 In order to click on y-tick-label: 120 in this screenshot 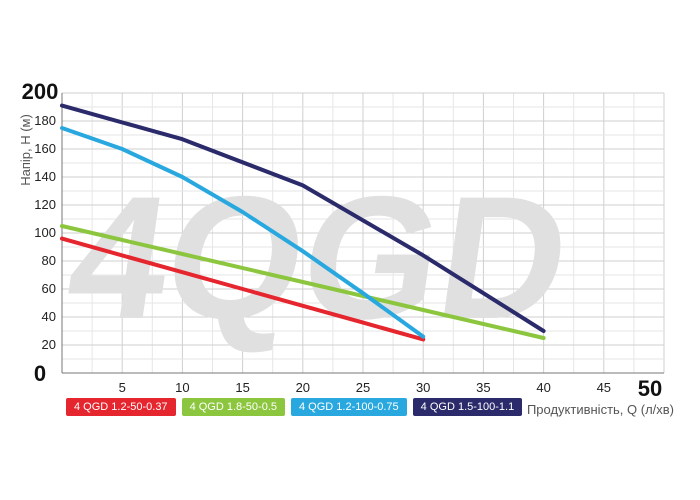, I will do `click(45, 204)`.